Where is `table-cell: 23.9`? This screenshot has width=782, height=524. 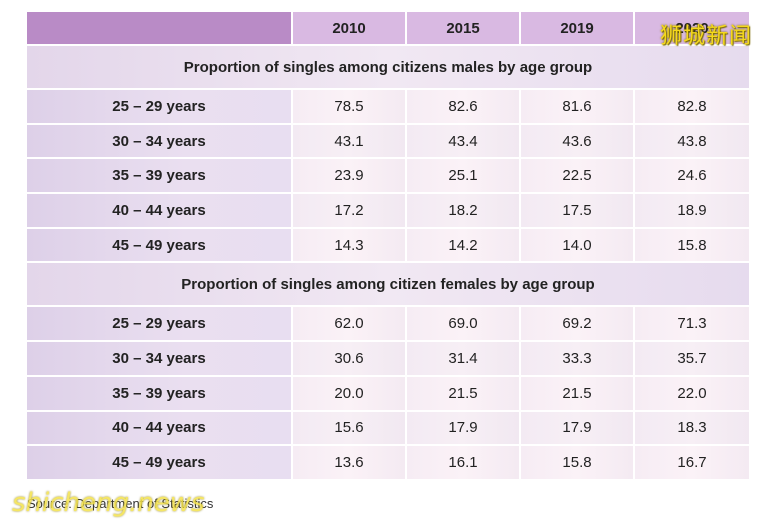
table-cell: 23.9 is located at coordinates (350, 176).